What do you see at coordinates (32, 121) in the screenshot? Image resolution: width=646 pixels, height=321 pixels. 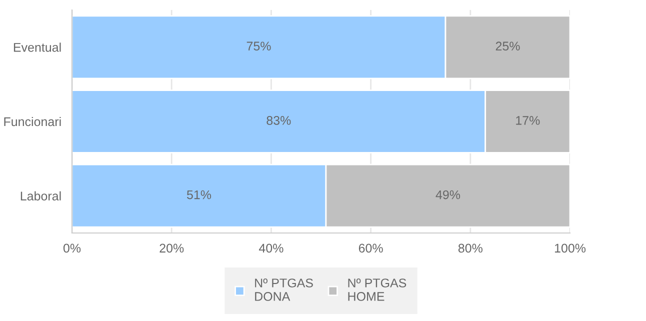 I see `y-tick-label: Funcionari` at bounding box center [32, 121].